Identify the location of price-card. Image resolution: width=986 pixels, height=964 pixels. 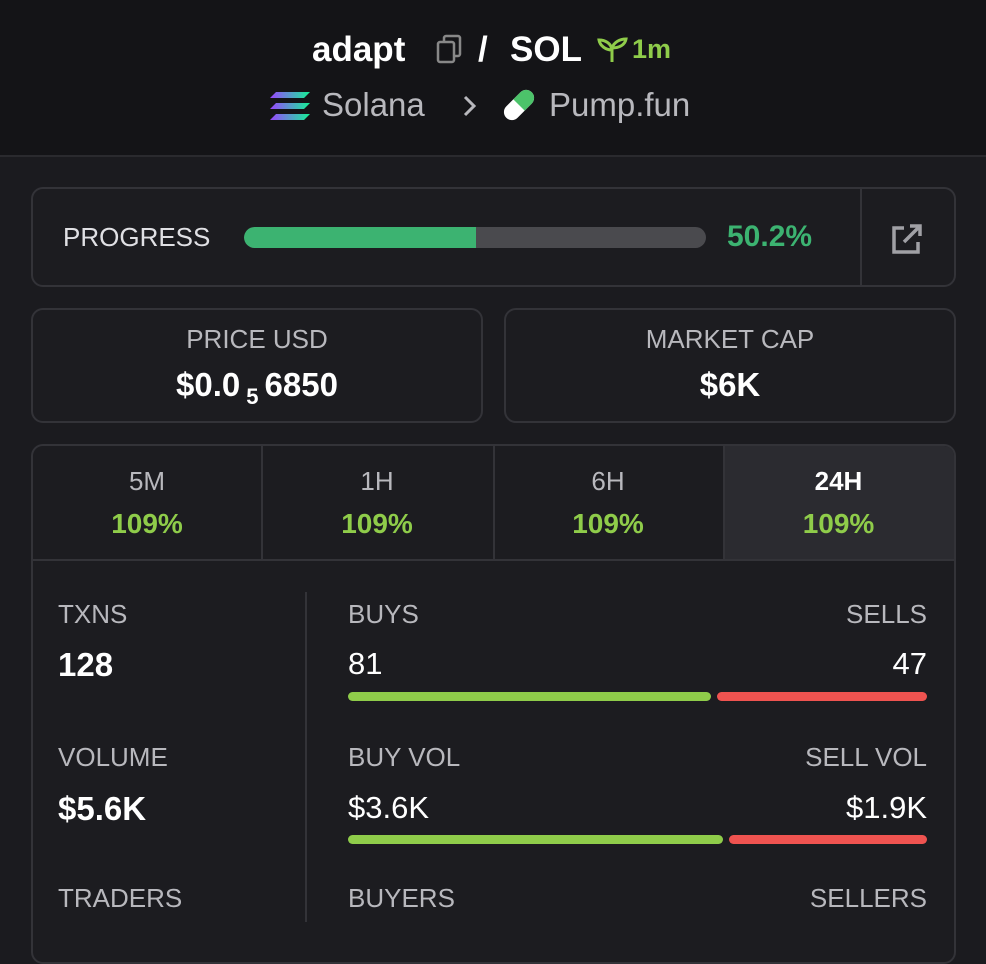
(257, 365).